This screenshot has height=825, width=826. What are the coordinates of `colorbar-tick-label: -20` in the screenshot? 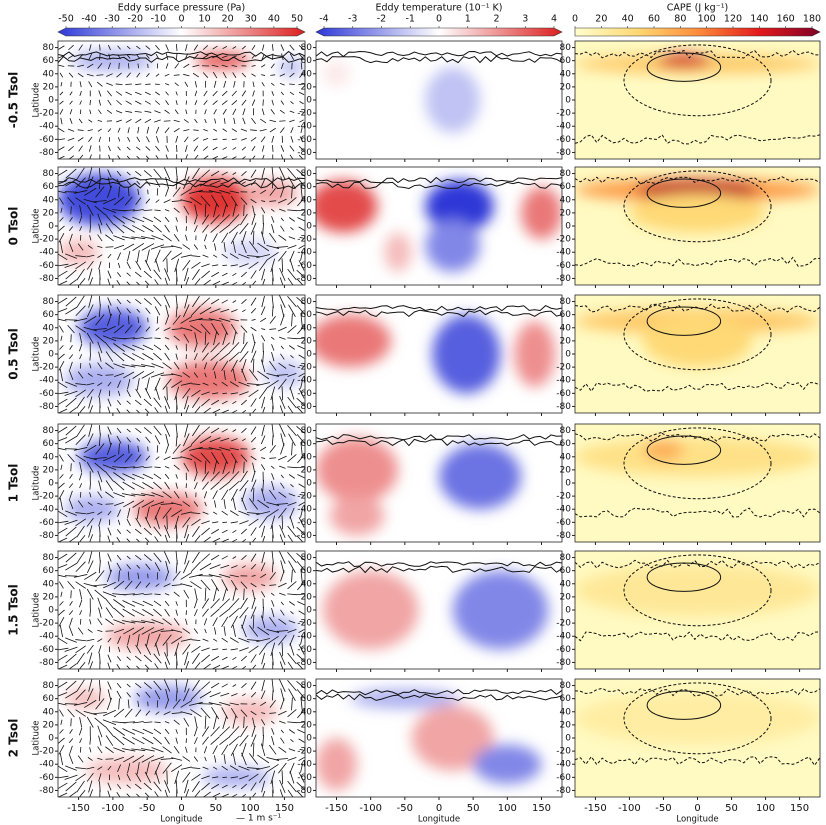 It's located at (136, 19).